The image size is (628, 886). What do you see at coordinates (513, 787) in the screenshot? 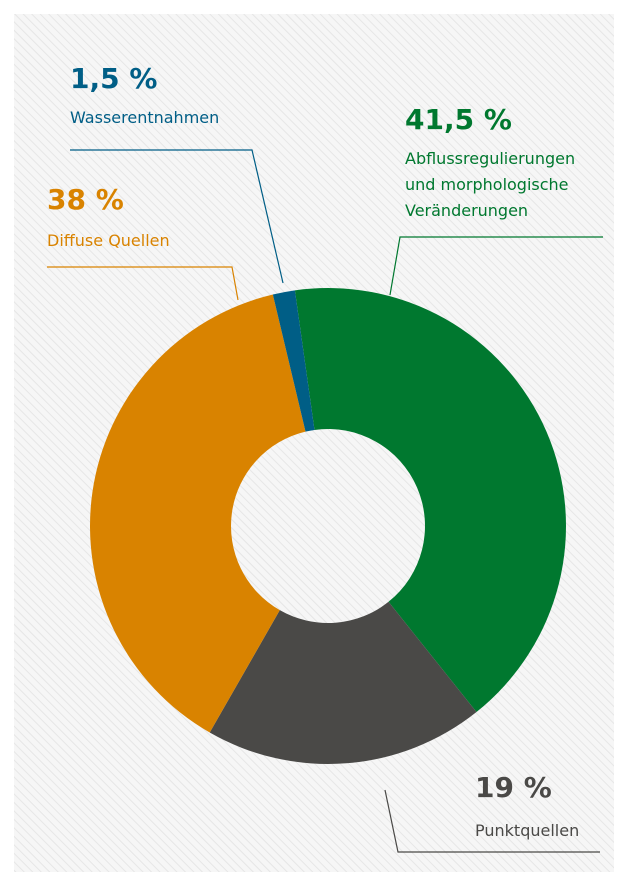
I see `value-label: 19 %` at bounding box center [513, 787].